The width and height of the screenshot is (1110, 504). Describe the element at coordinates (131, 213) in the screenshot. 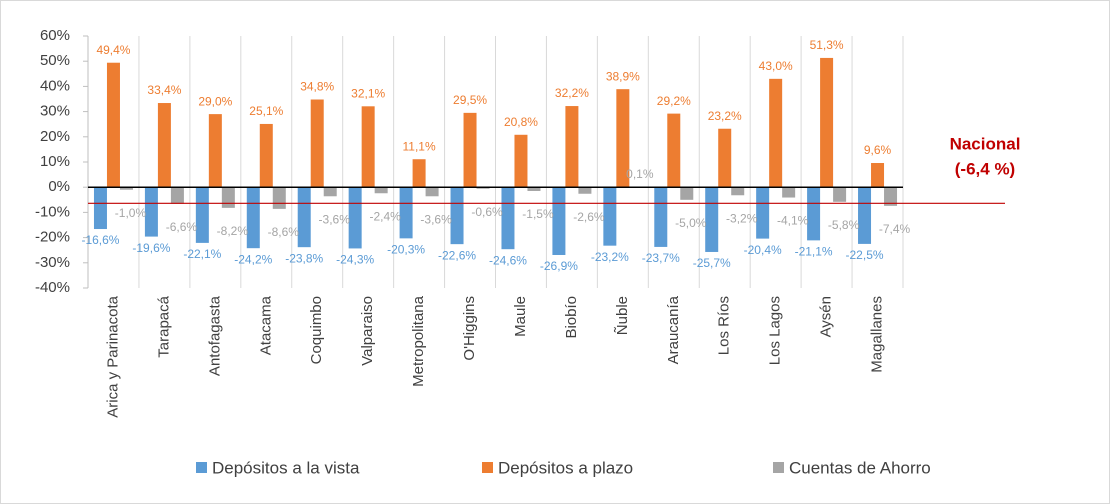

I see `value-label: -1,0%` at that location.